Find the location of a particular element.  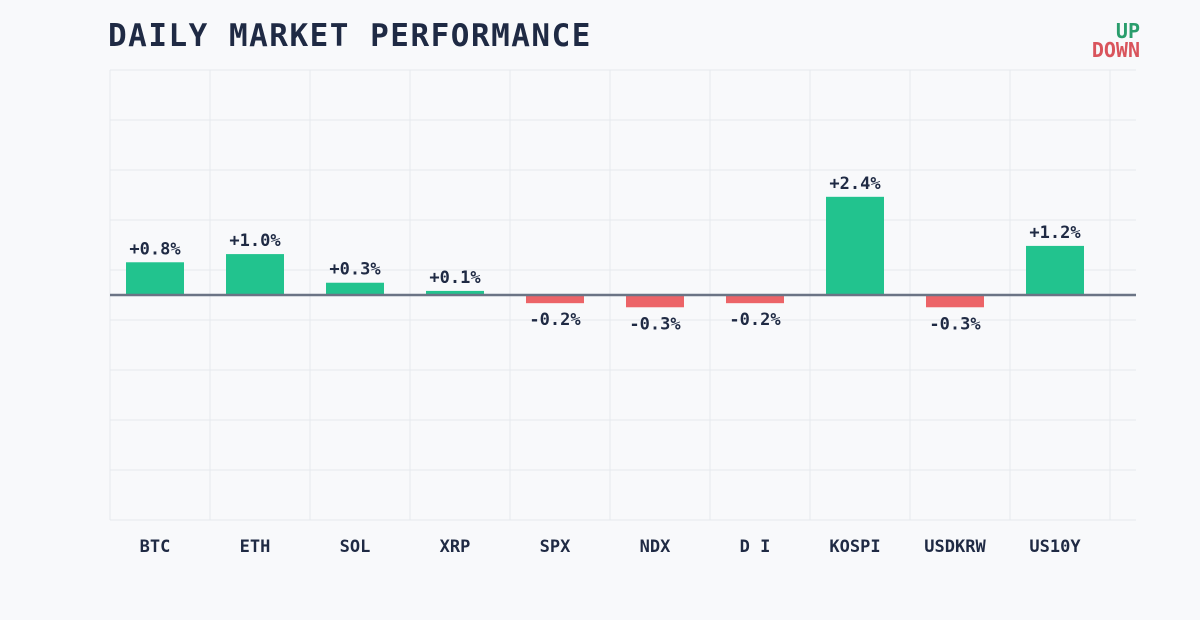

data-label: +1.2% is located at coordinates (1055, 233).